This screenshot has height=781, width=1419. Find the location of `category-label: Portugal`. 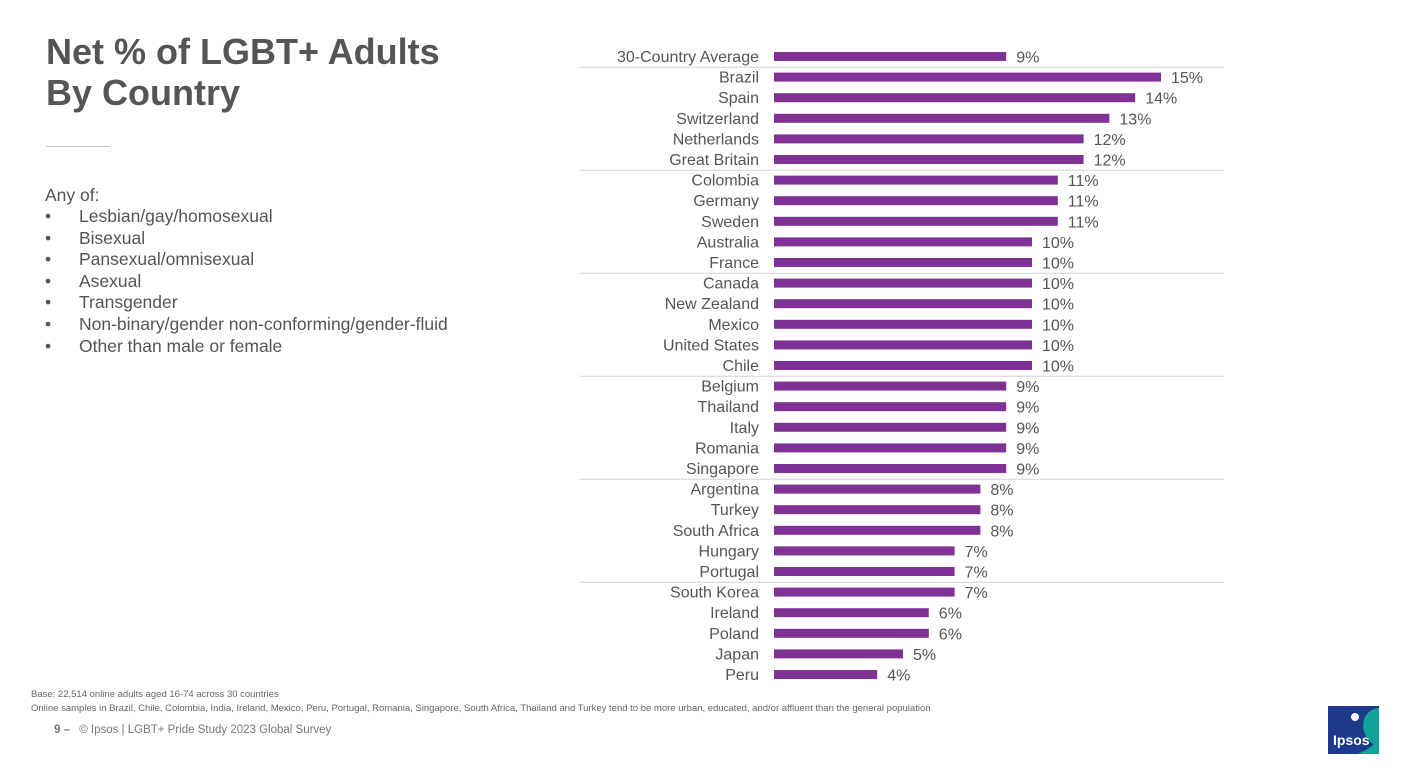

category-label: Portugal is located at coordinates (729, 572).